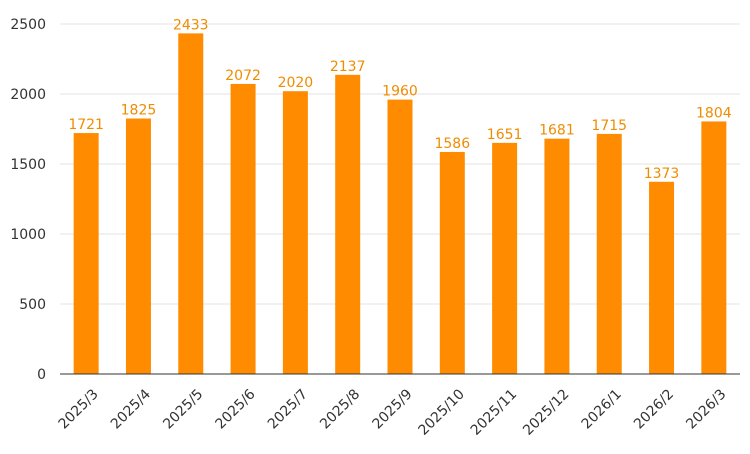  What do you see at coordinates (243, 76) in the screenshot?
I see `data-label: 2072` at bounding box center [243, 76].